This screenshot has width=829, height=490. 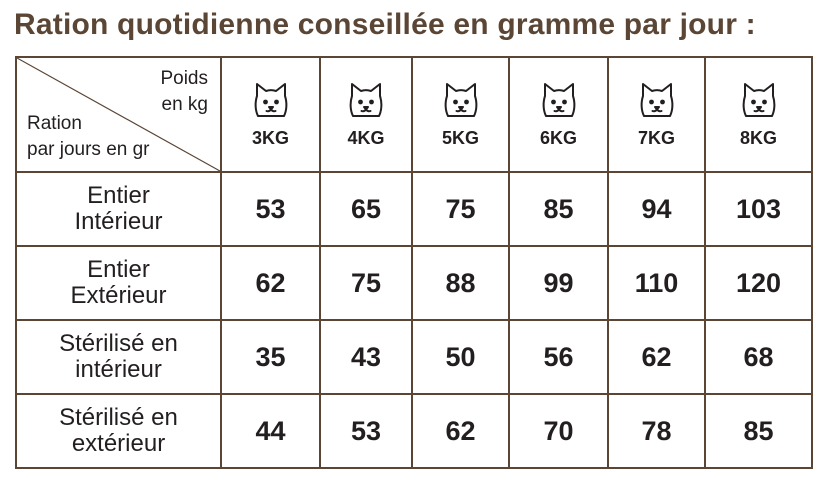 I want to click on ration-value: 35, so click(x=270, y=357).